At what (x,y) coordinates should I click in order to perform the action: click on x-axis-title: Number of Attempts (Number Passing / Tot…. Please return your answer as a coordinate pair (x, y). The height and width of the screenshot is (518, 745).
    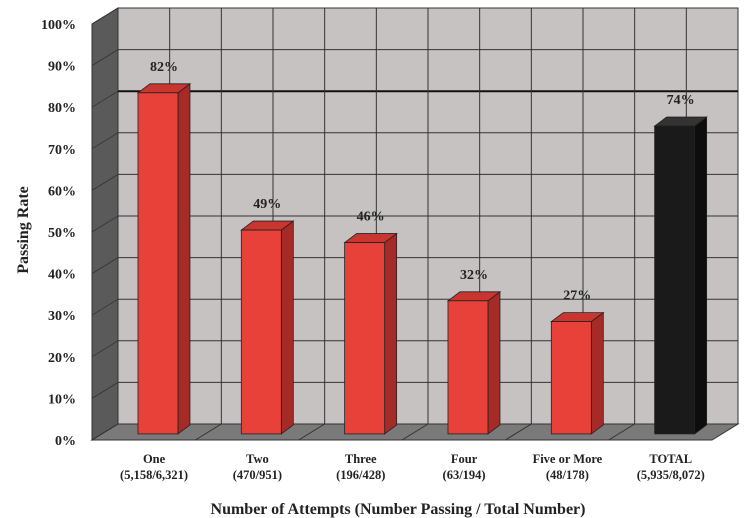
    Looking at the image, I should click on (398, 509).